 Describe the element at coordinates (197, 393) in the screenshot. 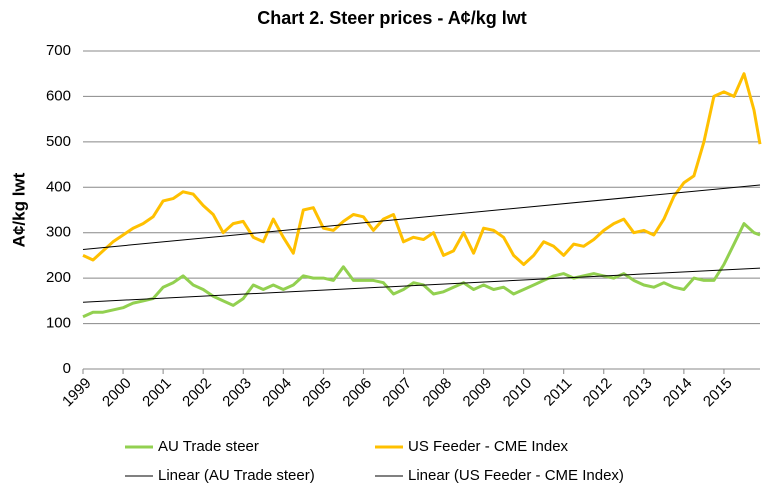

I see `x-tick-label: 2002` at that location.